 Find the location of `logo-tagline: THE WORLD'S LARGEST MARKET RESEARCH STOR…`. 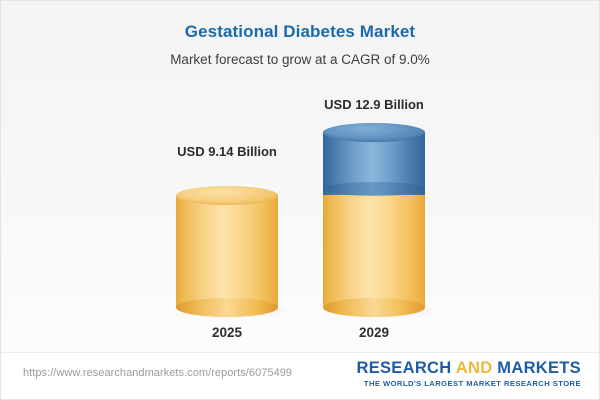

logo-tagline: THE WORLD'S LARGEST MARKET RESEARCH STOR… is located at coordinates (472, 383).